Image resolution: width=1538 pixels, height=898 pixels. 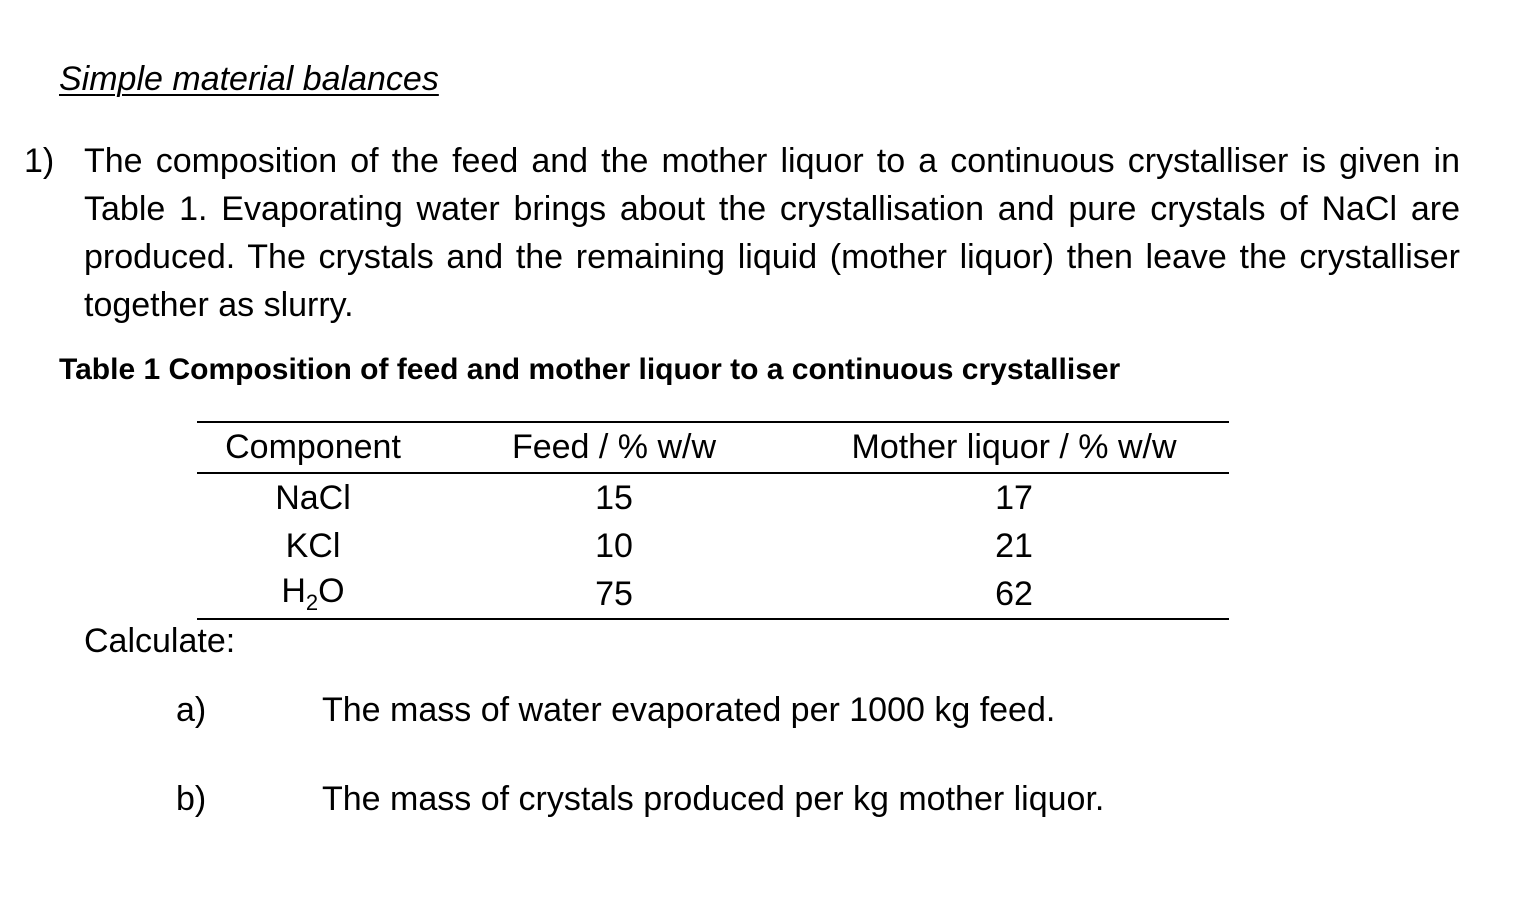 What do you see at coordinates (312, 602) in the screenshot?
I see `formula-subscript: 2` at bounding box center [312, 602].